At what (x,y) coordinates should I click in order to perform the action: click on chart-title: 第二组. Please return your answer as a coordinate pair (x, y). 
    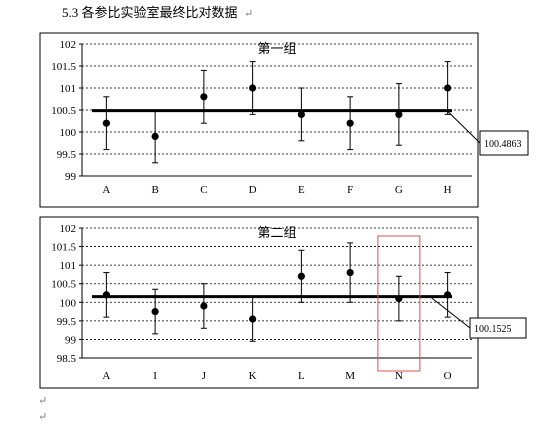
    Looking at the image, I should click on (276, 232).